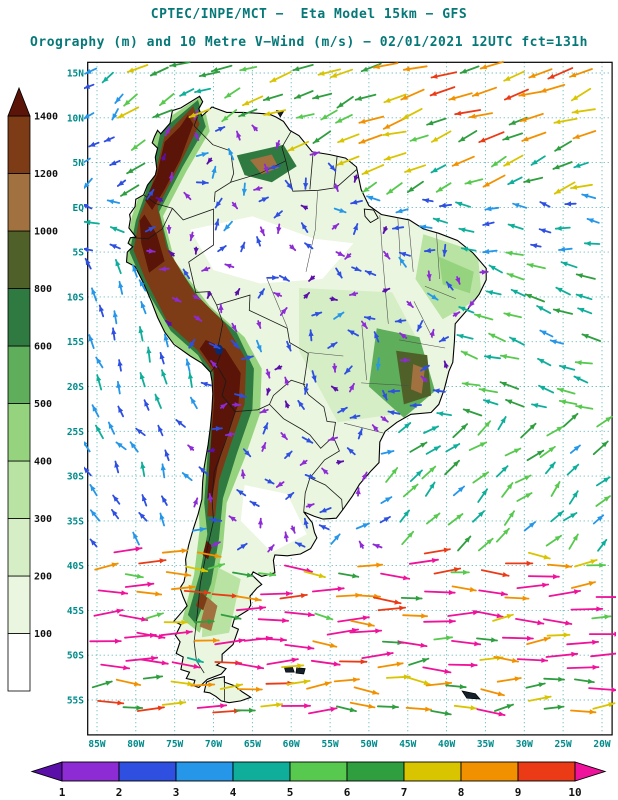 This screenshot has width=618, height=800. I want to click on svg-text: 30W, so click(524, 744).